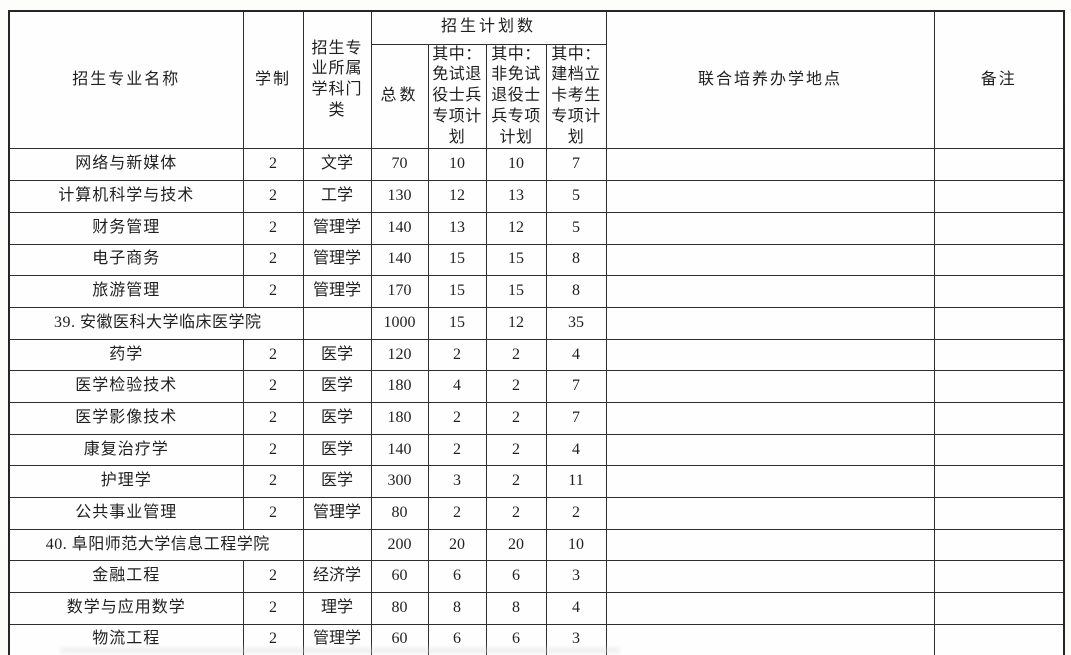  Describe the element at coordinates (399, 165) in the screenshot. I see `cell-total: 70` at that location.